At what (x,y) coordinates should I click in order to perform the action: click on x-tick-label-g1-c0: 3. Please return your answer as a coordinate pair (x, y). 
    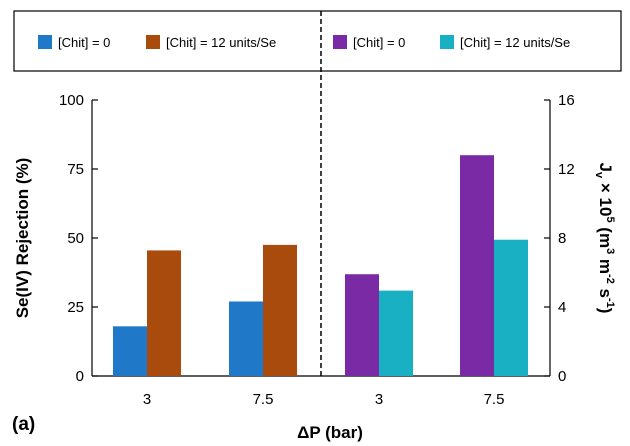
    Looking at the image, I should click on (379, 399).